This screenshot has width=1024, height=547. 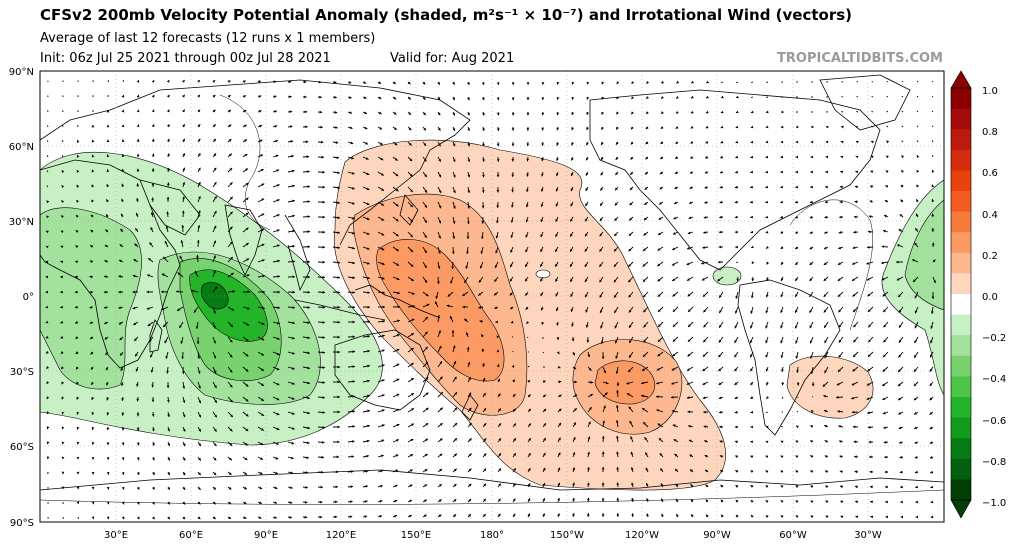 I want to click on lon-tick-label: 180°, so click(x=492, y=535).